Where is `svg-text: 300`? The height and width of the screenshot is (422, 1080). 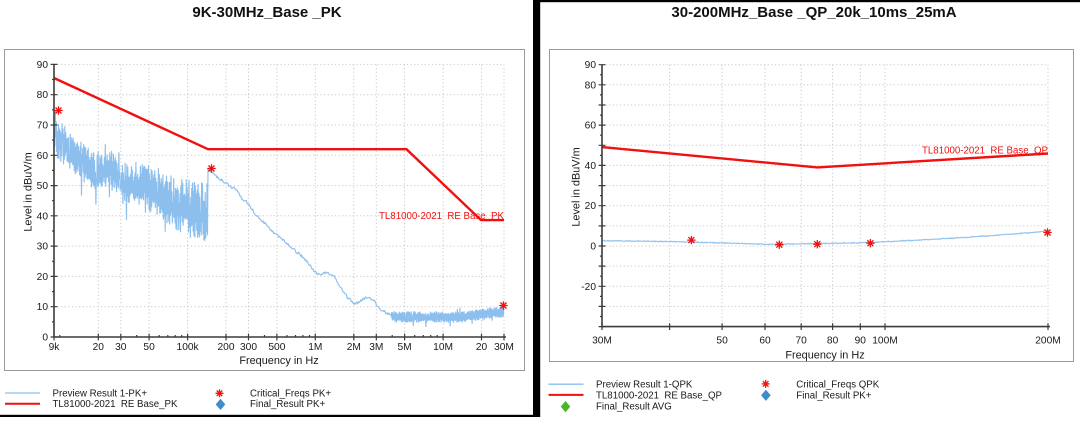
svg-text: 300 is located at coordinates (248, 347).